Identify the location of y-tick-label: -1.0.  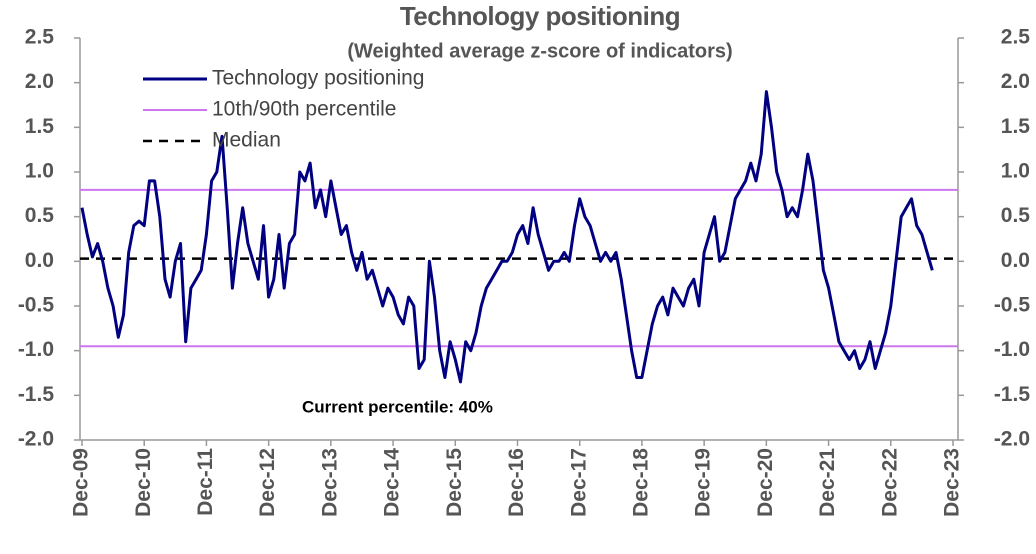
(36, 349).